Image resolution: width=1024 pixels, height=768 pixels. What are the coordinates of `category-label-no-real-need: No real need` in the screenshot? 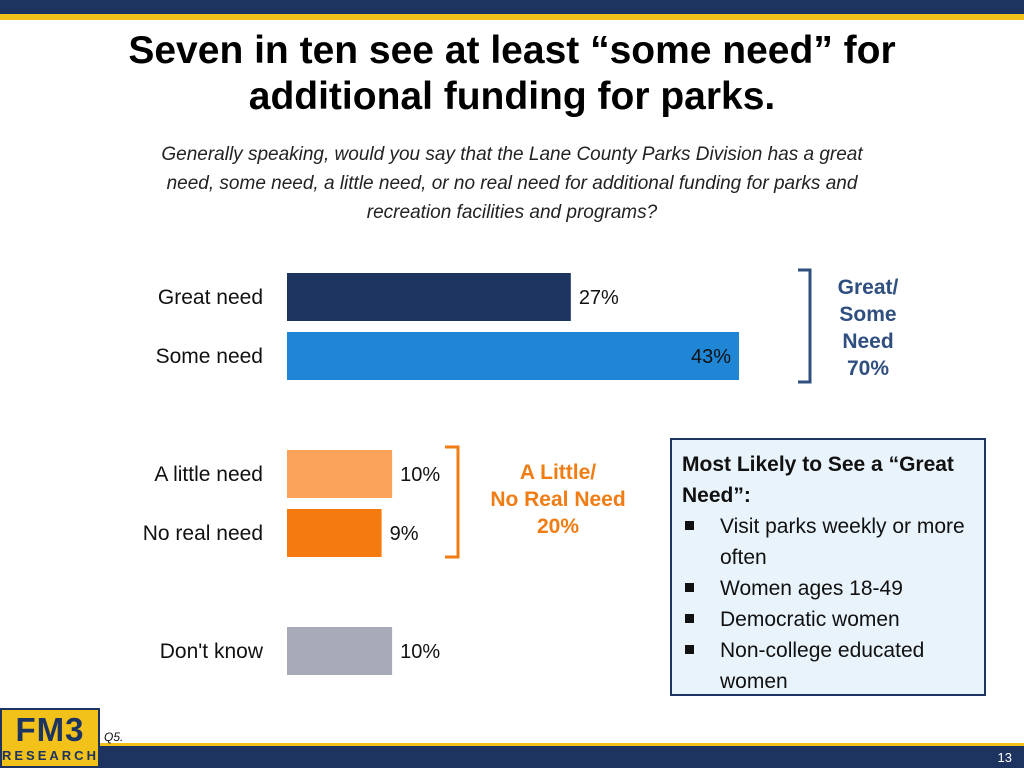 It's located at (203, 533).